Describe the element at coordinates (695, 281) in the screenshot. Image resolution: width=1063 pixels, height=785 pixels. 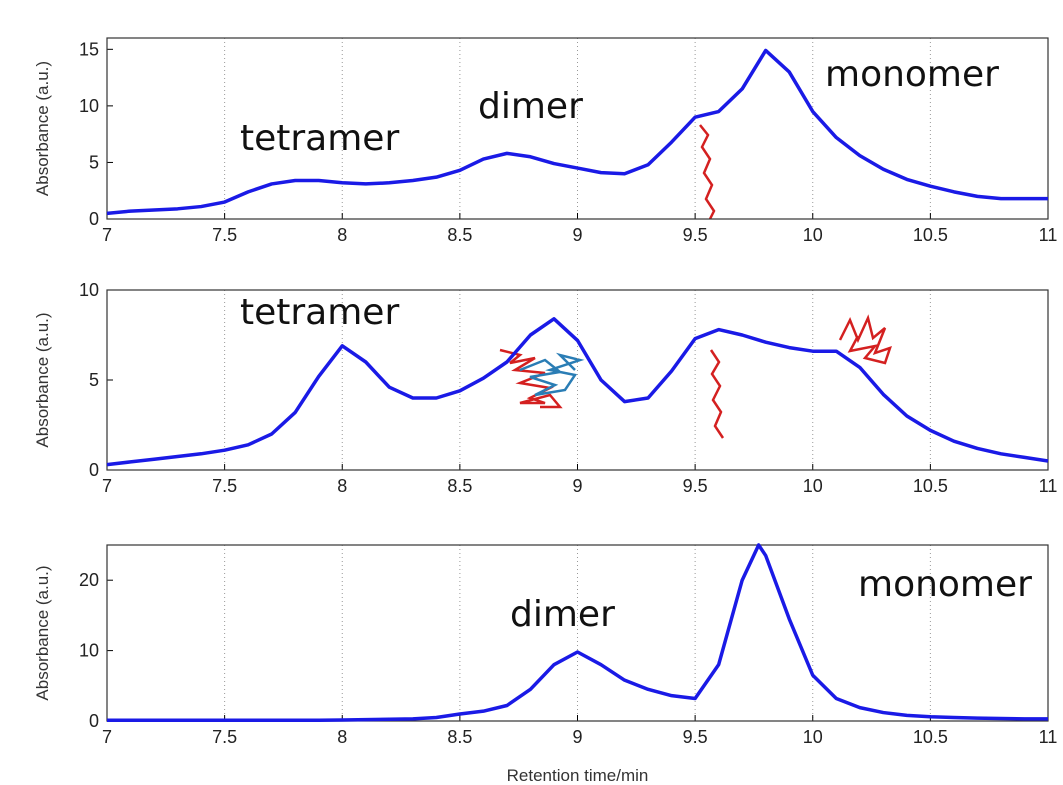
I see `decor` at that location.